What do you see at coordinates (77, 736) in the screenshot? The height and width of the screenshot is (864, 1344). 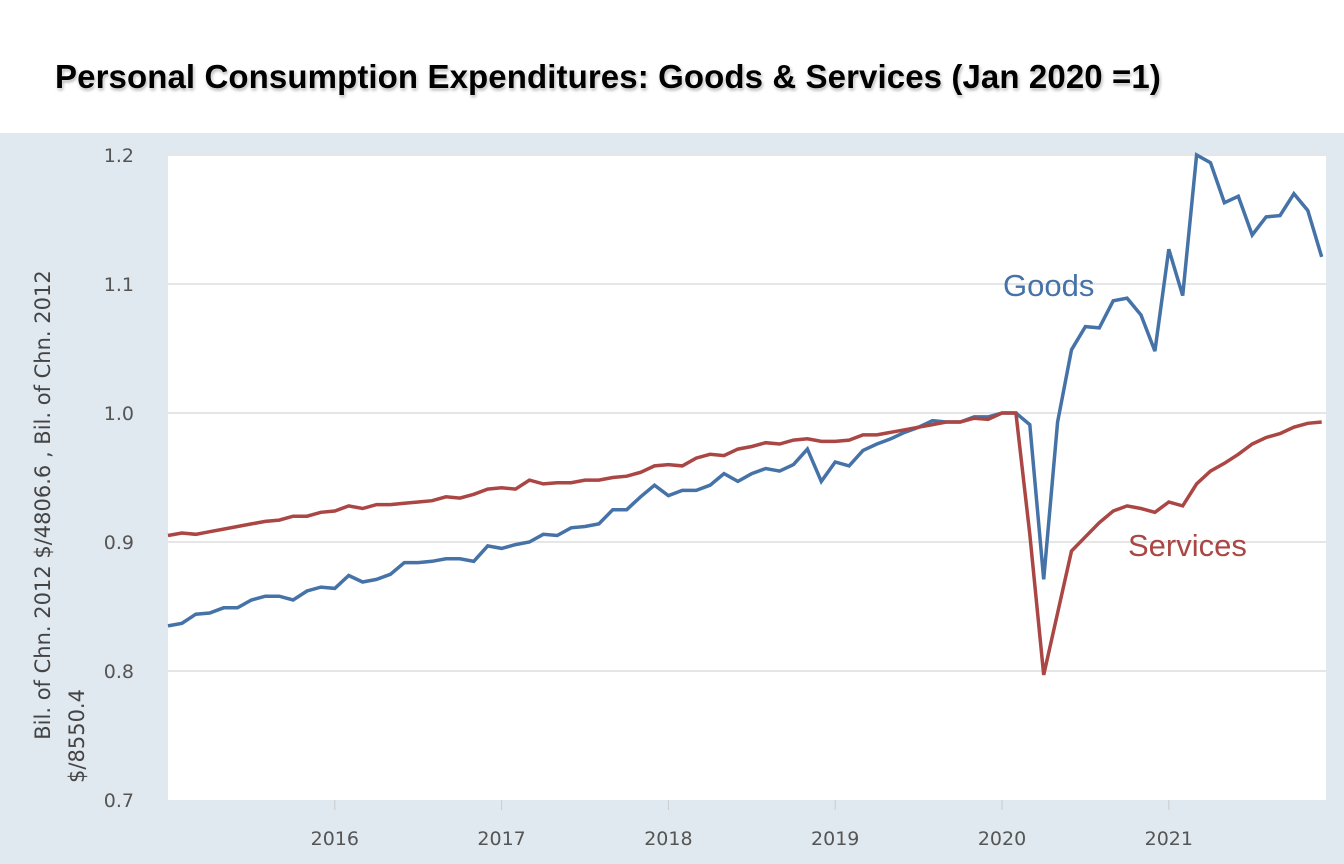 I see `y-axis-label-line-2: $/8550.4` at bounding box center [77, 736].